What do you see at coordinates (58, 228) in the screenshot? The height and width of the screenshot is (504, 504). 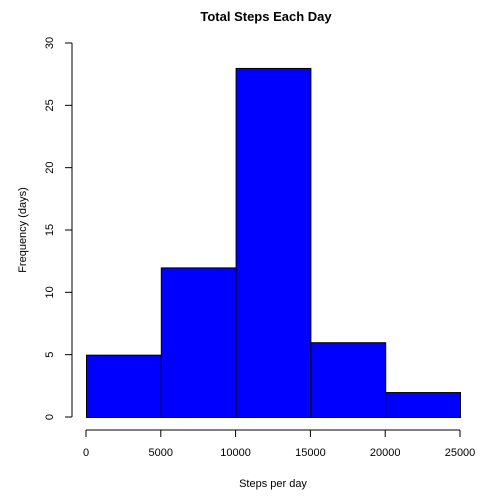 I see `y-axis: 0 5 10 15 20 25 30` at bounding box center [58, 228].